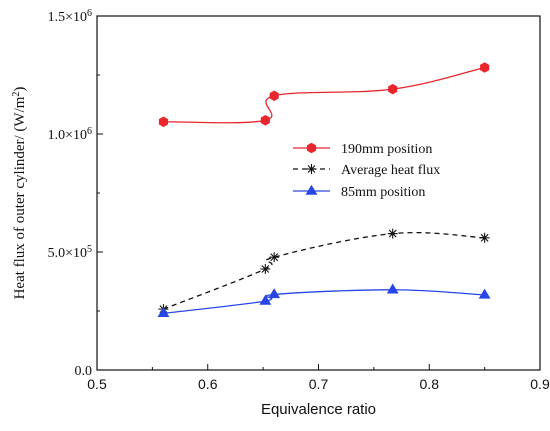  Describe the element at coordinates (97, 384) in the screenshot. I see `x-tick-label: 0.5` at that location.